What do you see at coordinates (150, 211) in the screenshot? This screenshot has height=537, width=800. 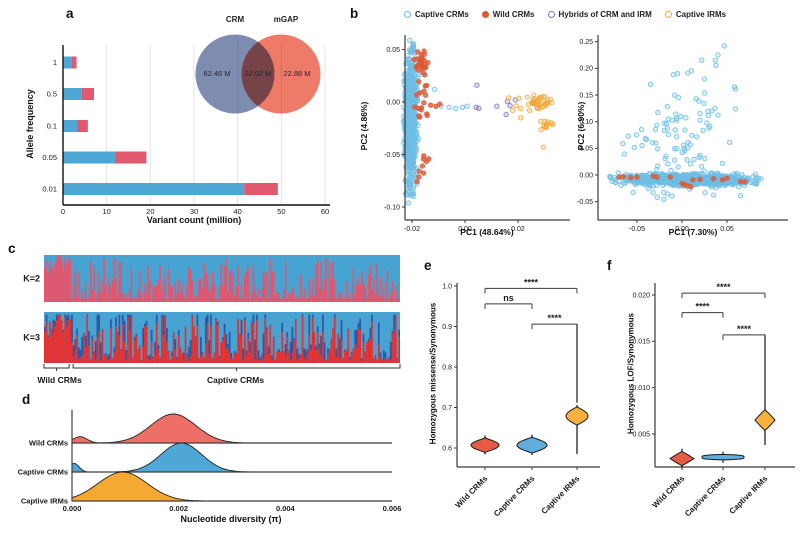 I see `svg-text: 20` at bounding box center [150, 211].